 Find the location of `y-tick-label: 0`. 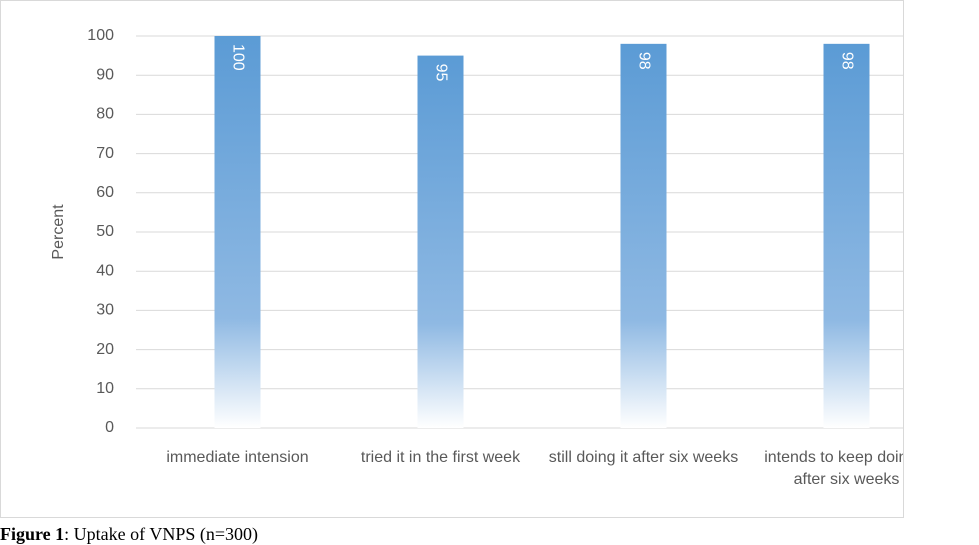

y-tick-label: 0 is located at coordinates (109, 427).